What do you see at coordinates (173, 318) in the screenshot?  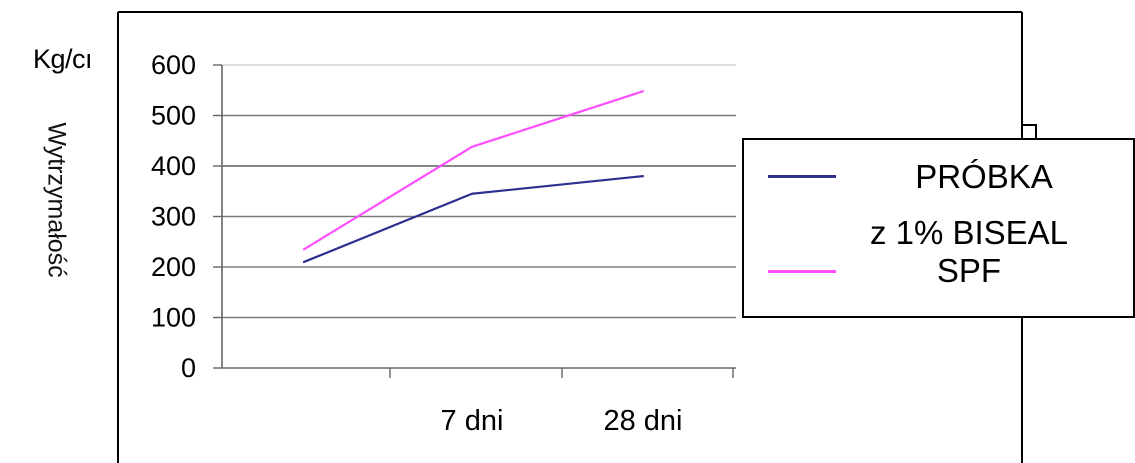 I see `y-tick-label-100: 100` at bounding box center [173, 318].